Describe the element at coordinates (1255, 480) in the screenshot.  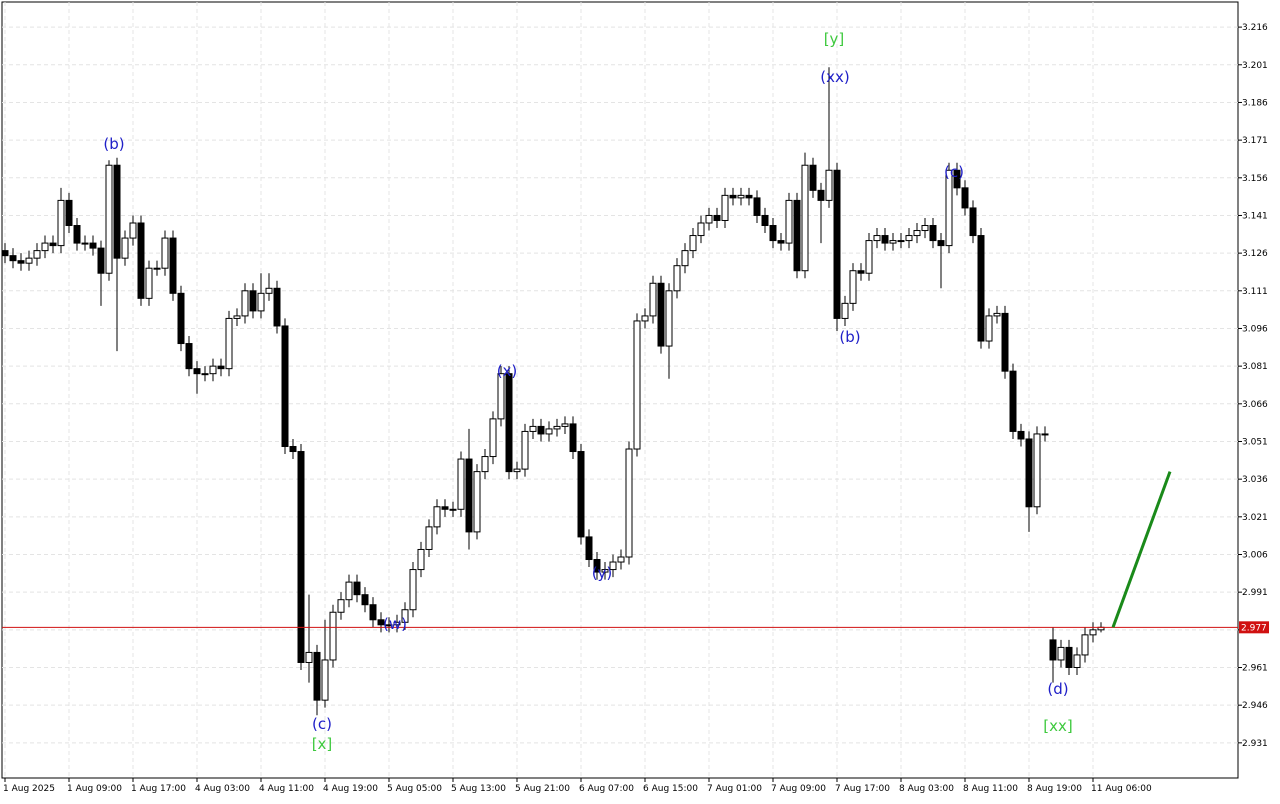
I see `y-tick-label: 3.036` at that location.